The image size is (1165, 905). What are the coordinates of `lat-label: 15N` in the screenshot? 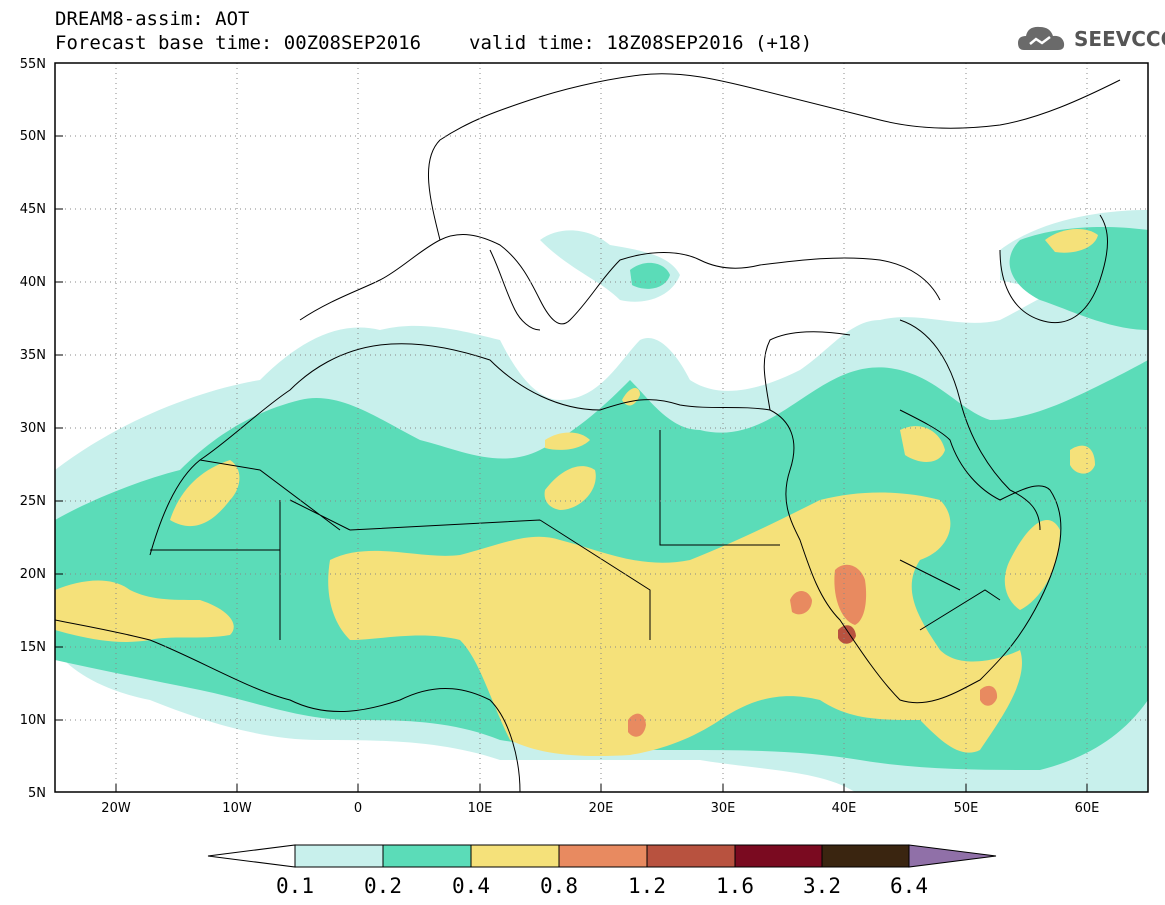 It's located at (33, 647).